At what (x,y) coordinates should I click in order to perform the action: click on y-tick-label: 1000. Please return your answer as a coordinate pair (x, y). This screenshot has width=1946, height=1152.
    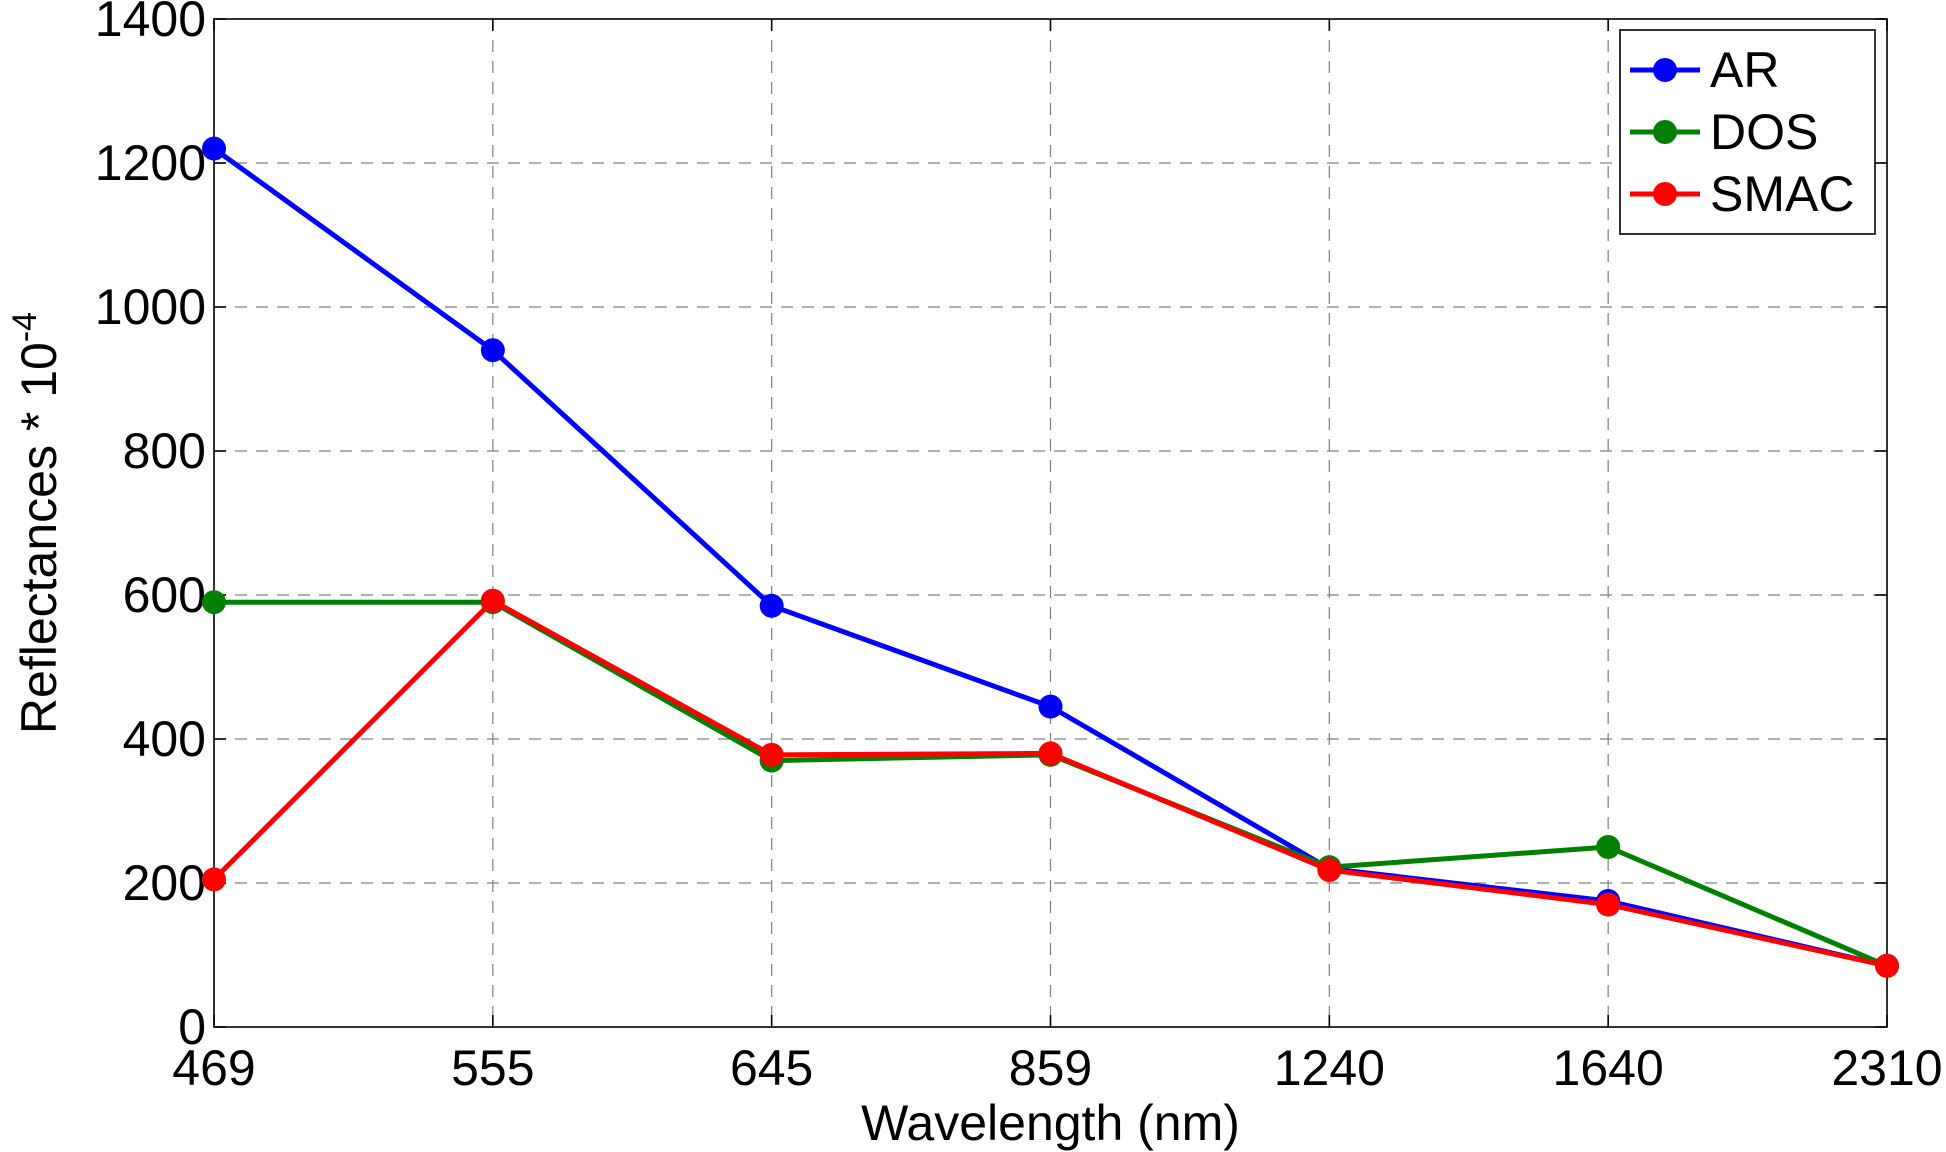
    Looking at the image, I should click on (150, 307).